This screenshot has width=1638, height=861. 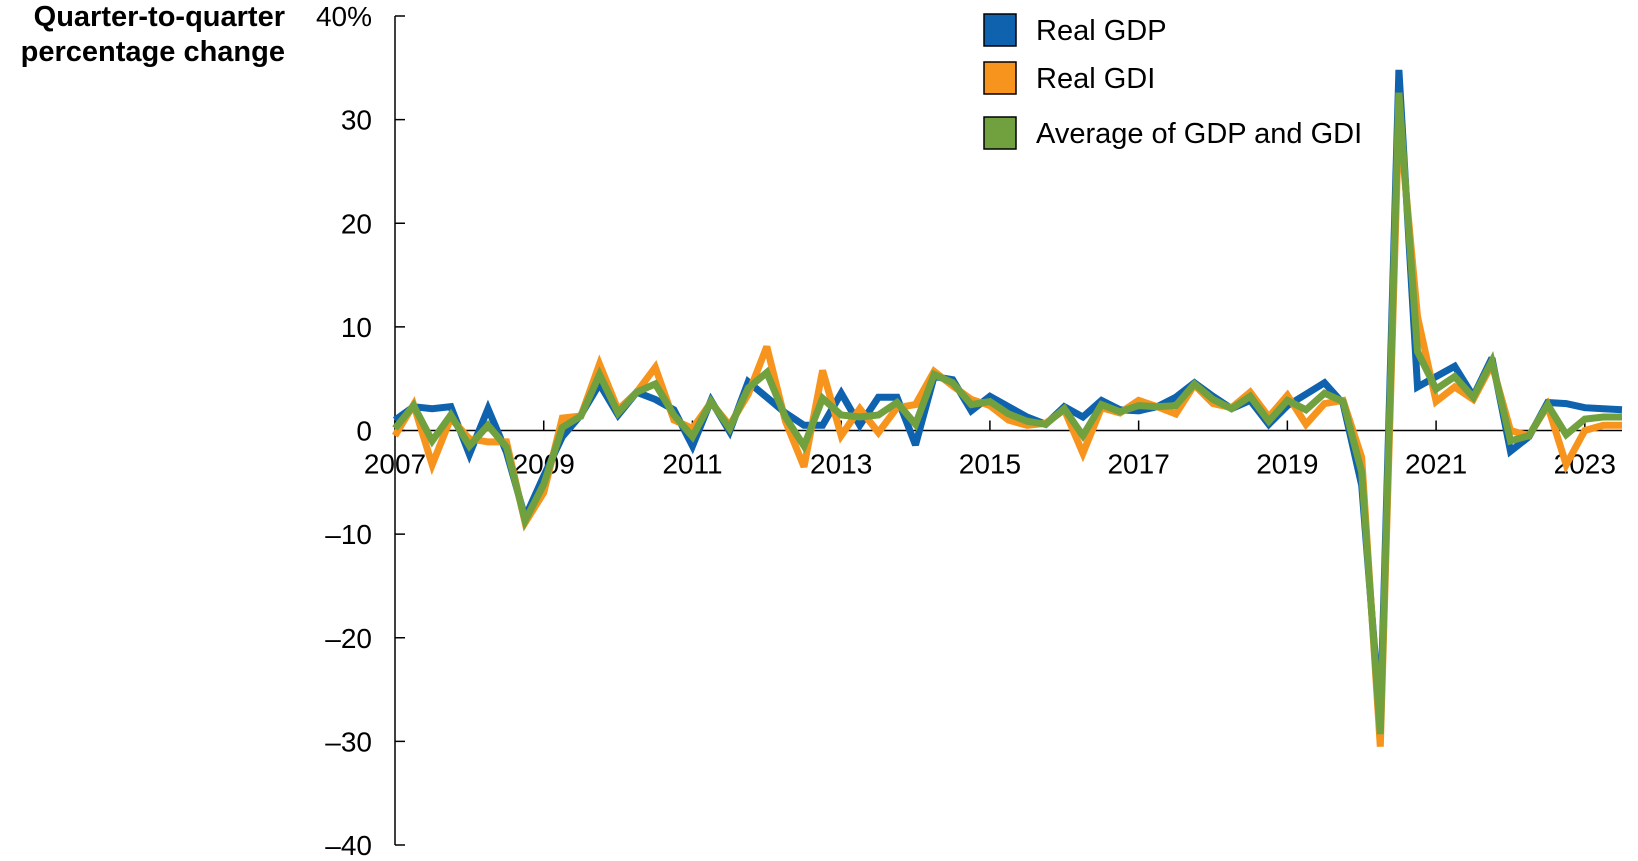 I want to click on x-tick-label: 2011, so click(x=692, y=464).